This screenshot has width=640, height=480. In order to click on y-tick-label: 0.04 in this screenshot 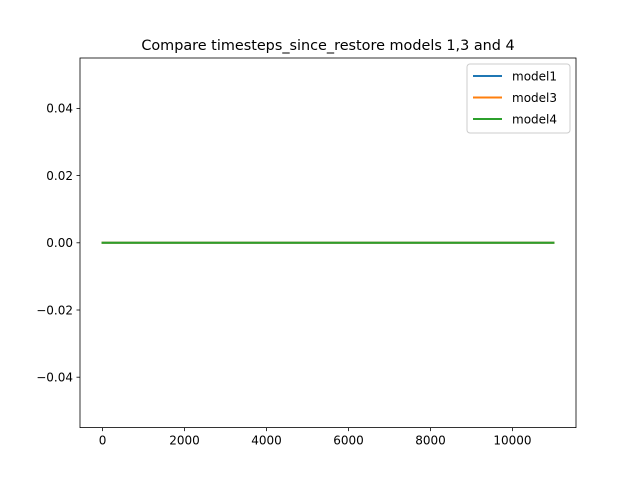, I will do `click(59, 109)`.